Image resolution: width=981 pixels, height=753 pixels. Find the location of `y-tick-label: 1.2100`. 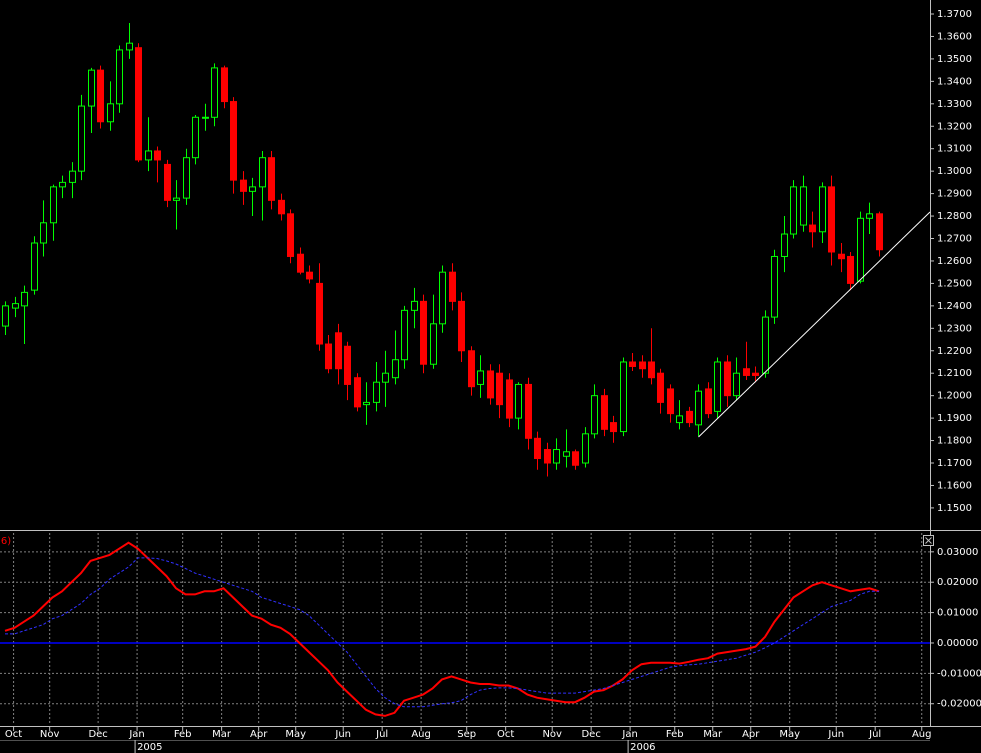

y-tick-label: 1.2100 is located at coordinates (954, 373).